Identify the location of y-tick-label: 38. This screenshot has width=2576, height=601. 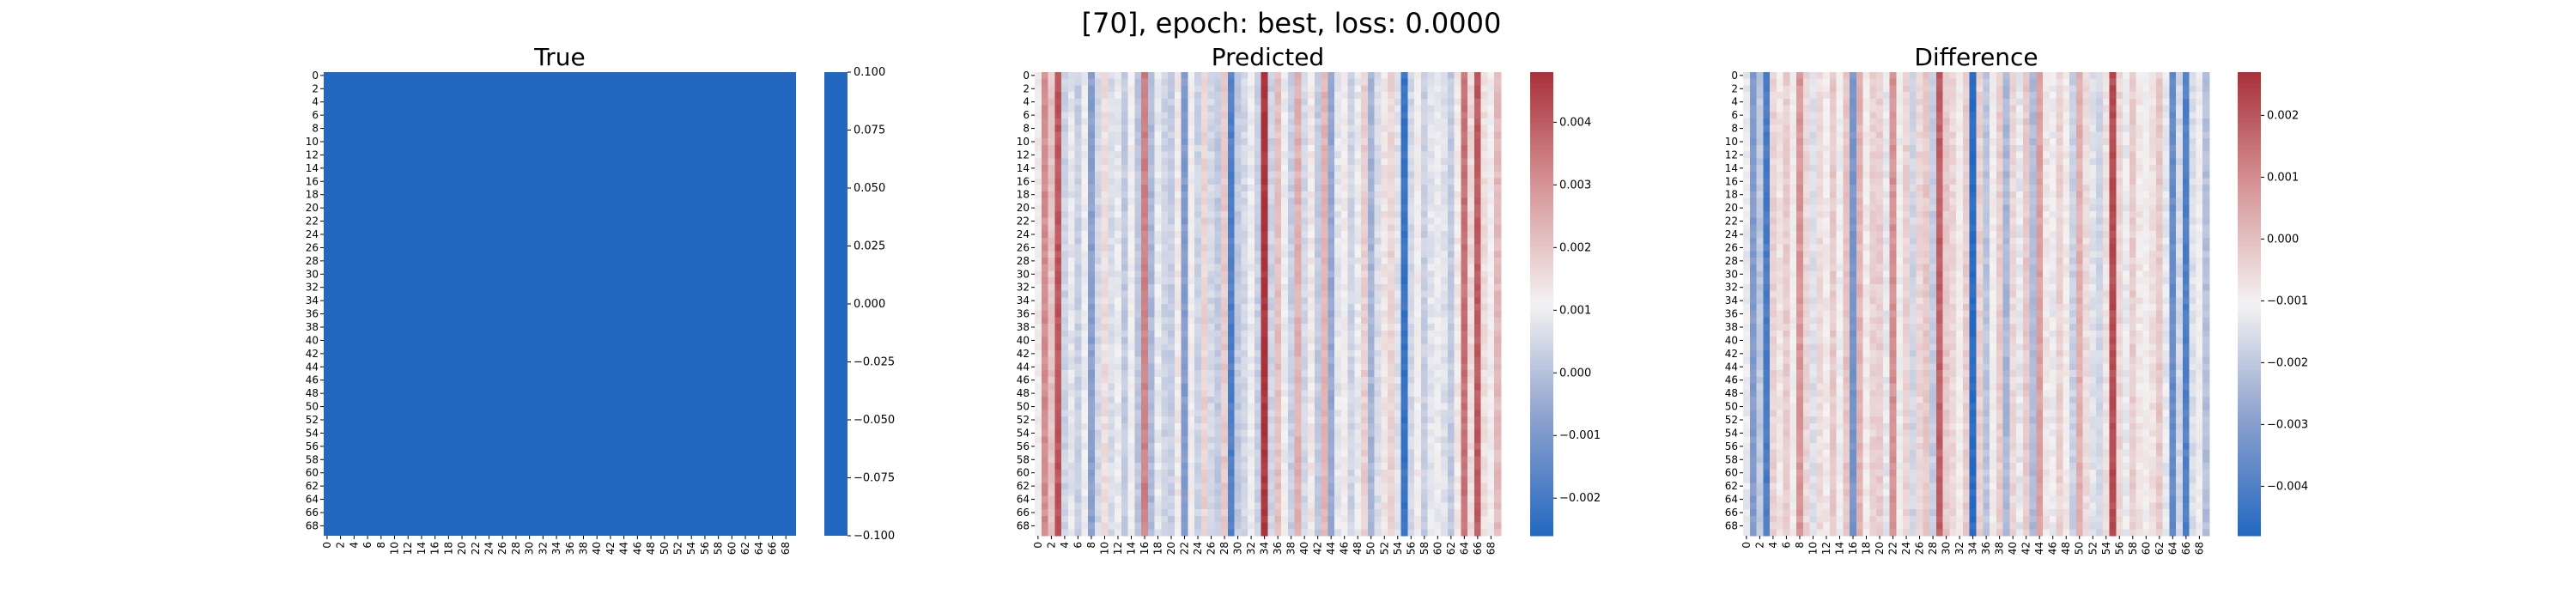
(312, 327).